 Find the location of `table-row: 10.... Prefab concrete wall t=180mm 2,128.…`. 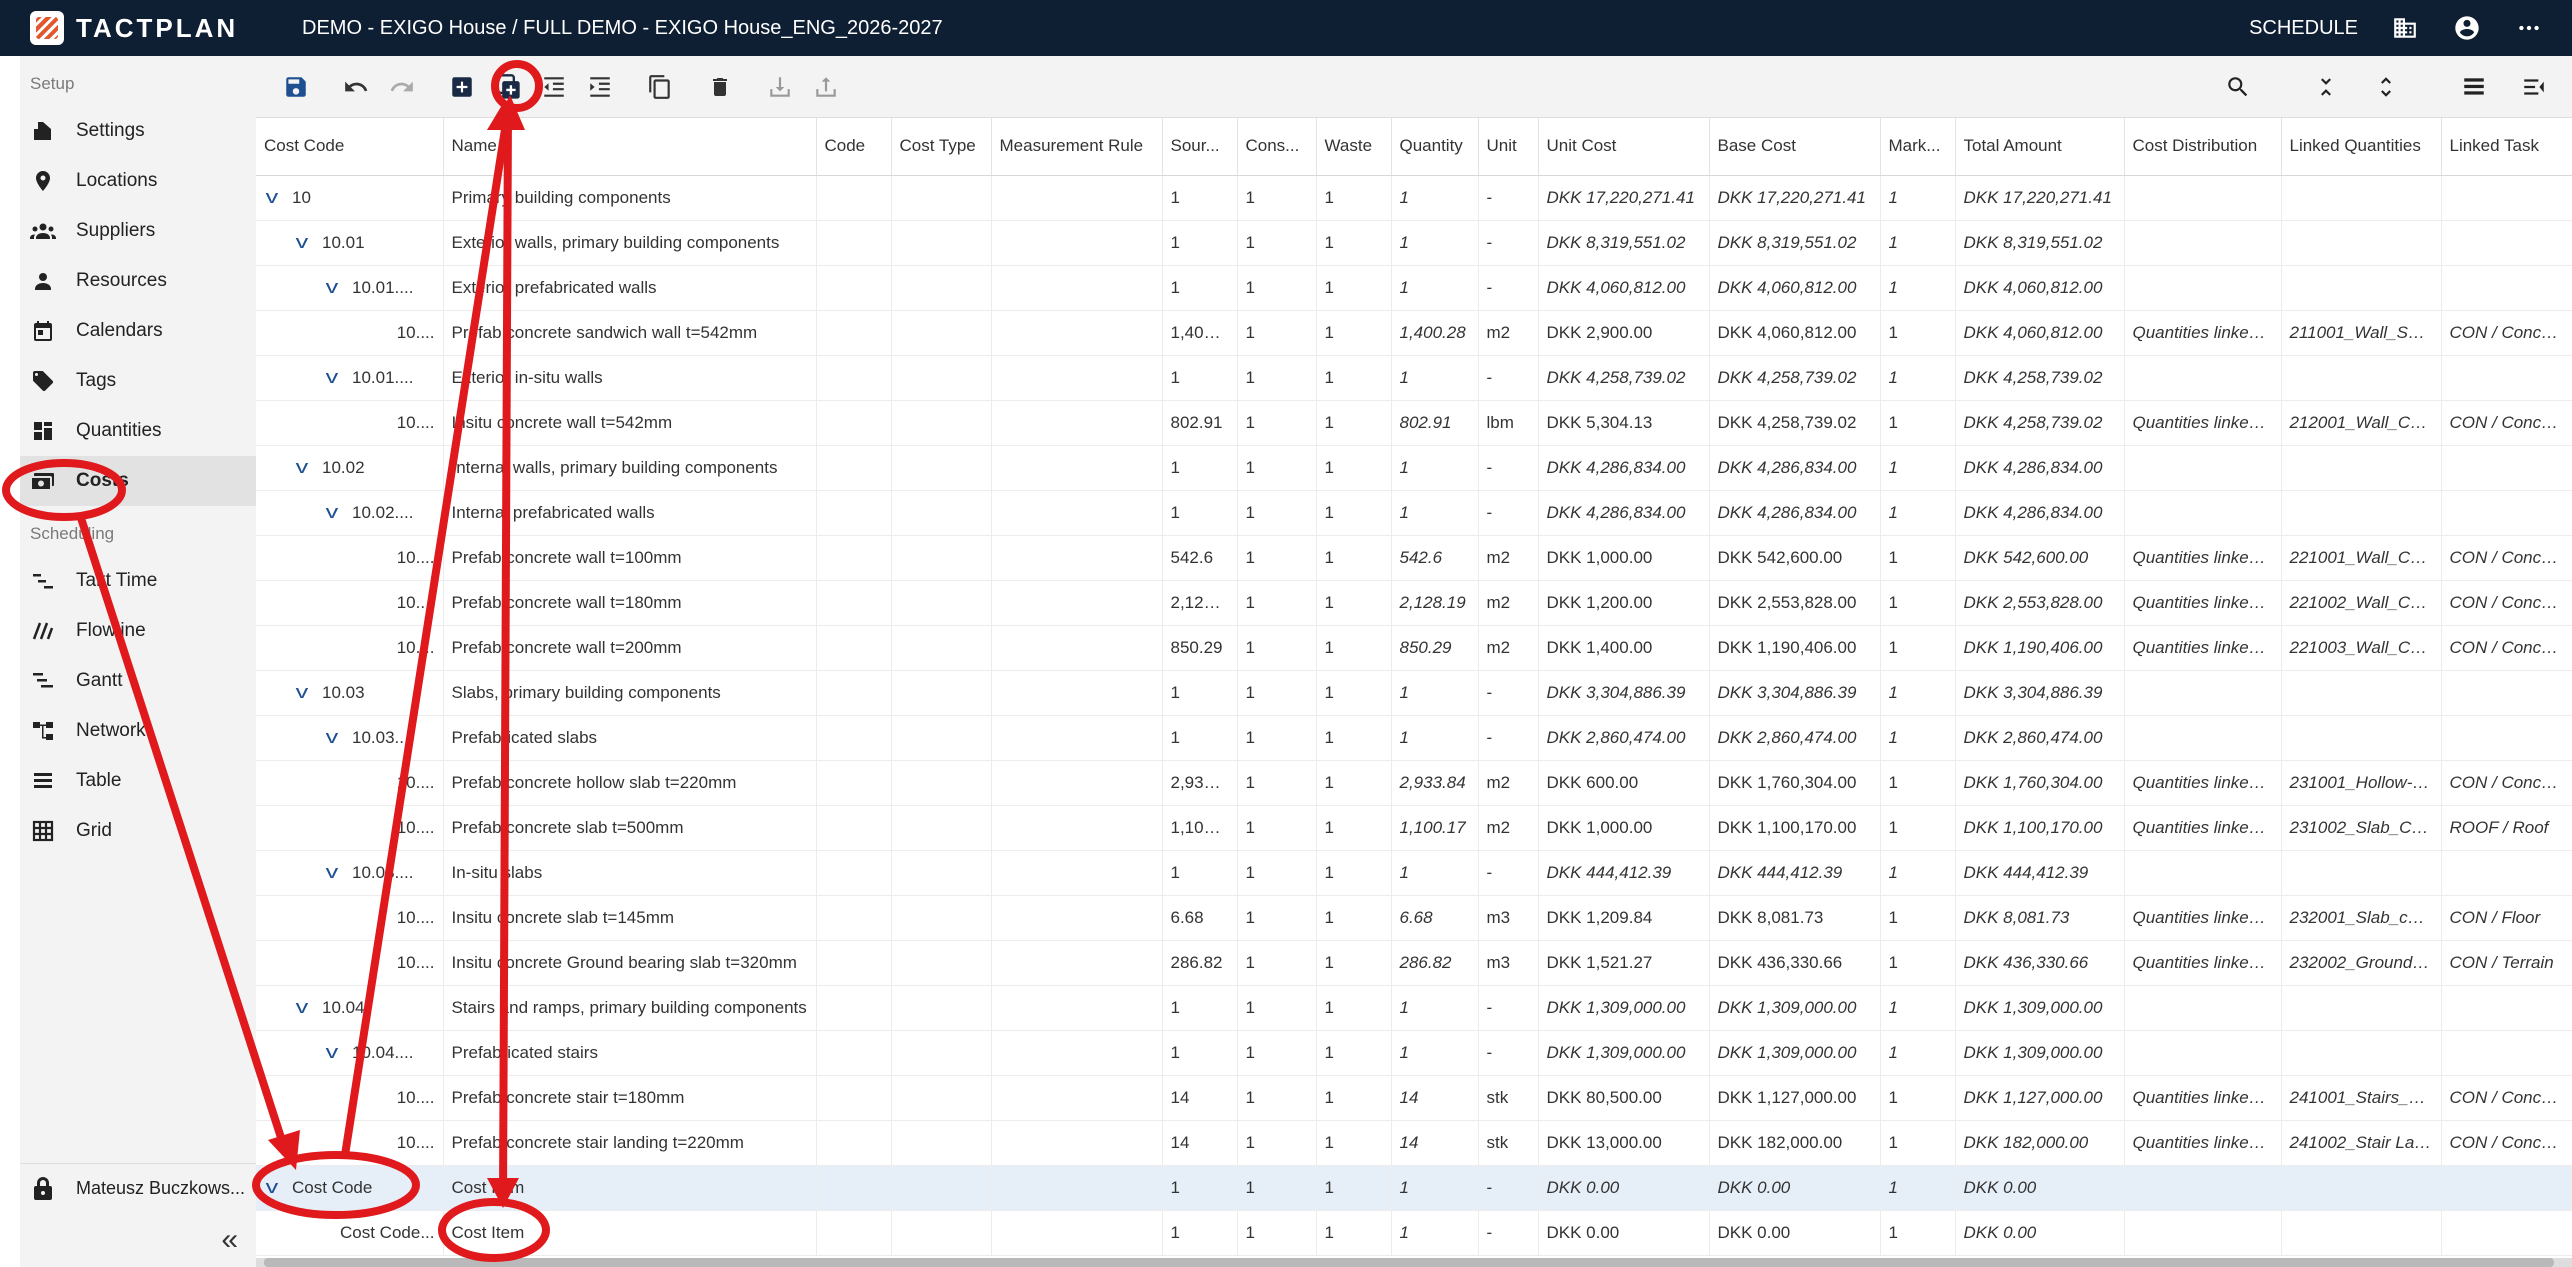

table-row: 10.... Prefab concrete wall t=180mm 2,128.… is located at coordinates (1414, 603).